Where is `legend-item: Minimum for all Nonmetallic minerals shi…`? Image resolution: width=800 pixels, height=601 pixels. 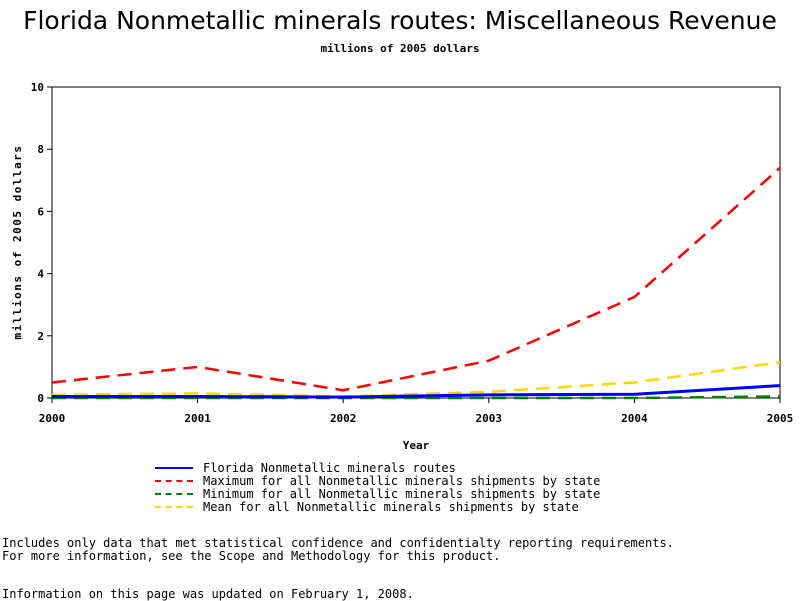 legend-item: Minimum for all Nonmetallic minerals shi… is located at coordinates (378, 493).